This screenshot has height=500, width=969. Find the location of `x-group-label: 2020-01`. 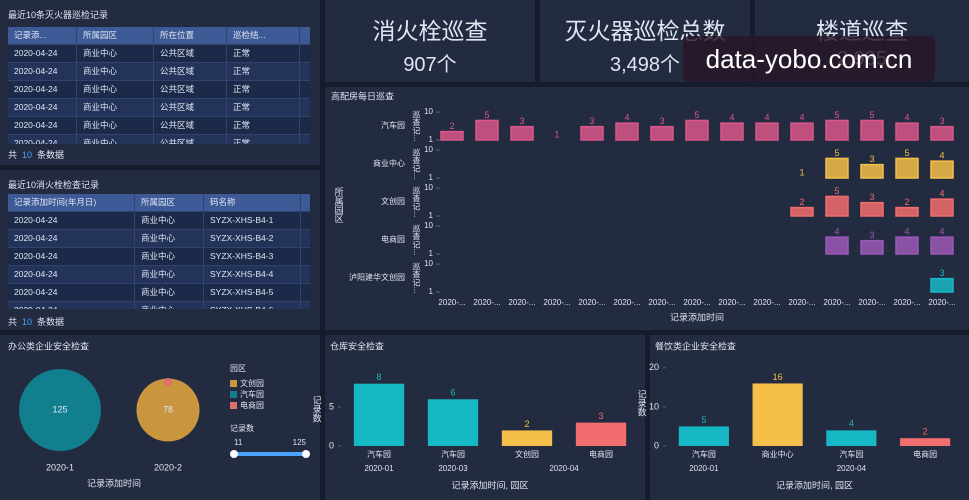

x-group-label: 2020-01 is located at coordinates (379, 468).